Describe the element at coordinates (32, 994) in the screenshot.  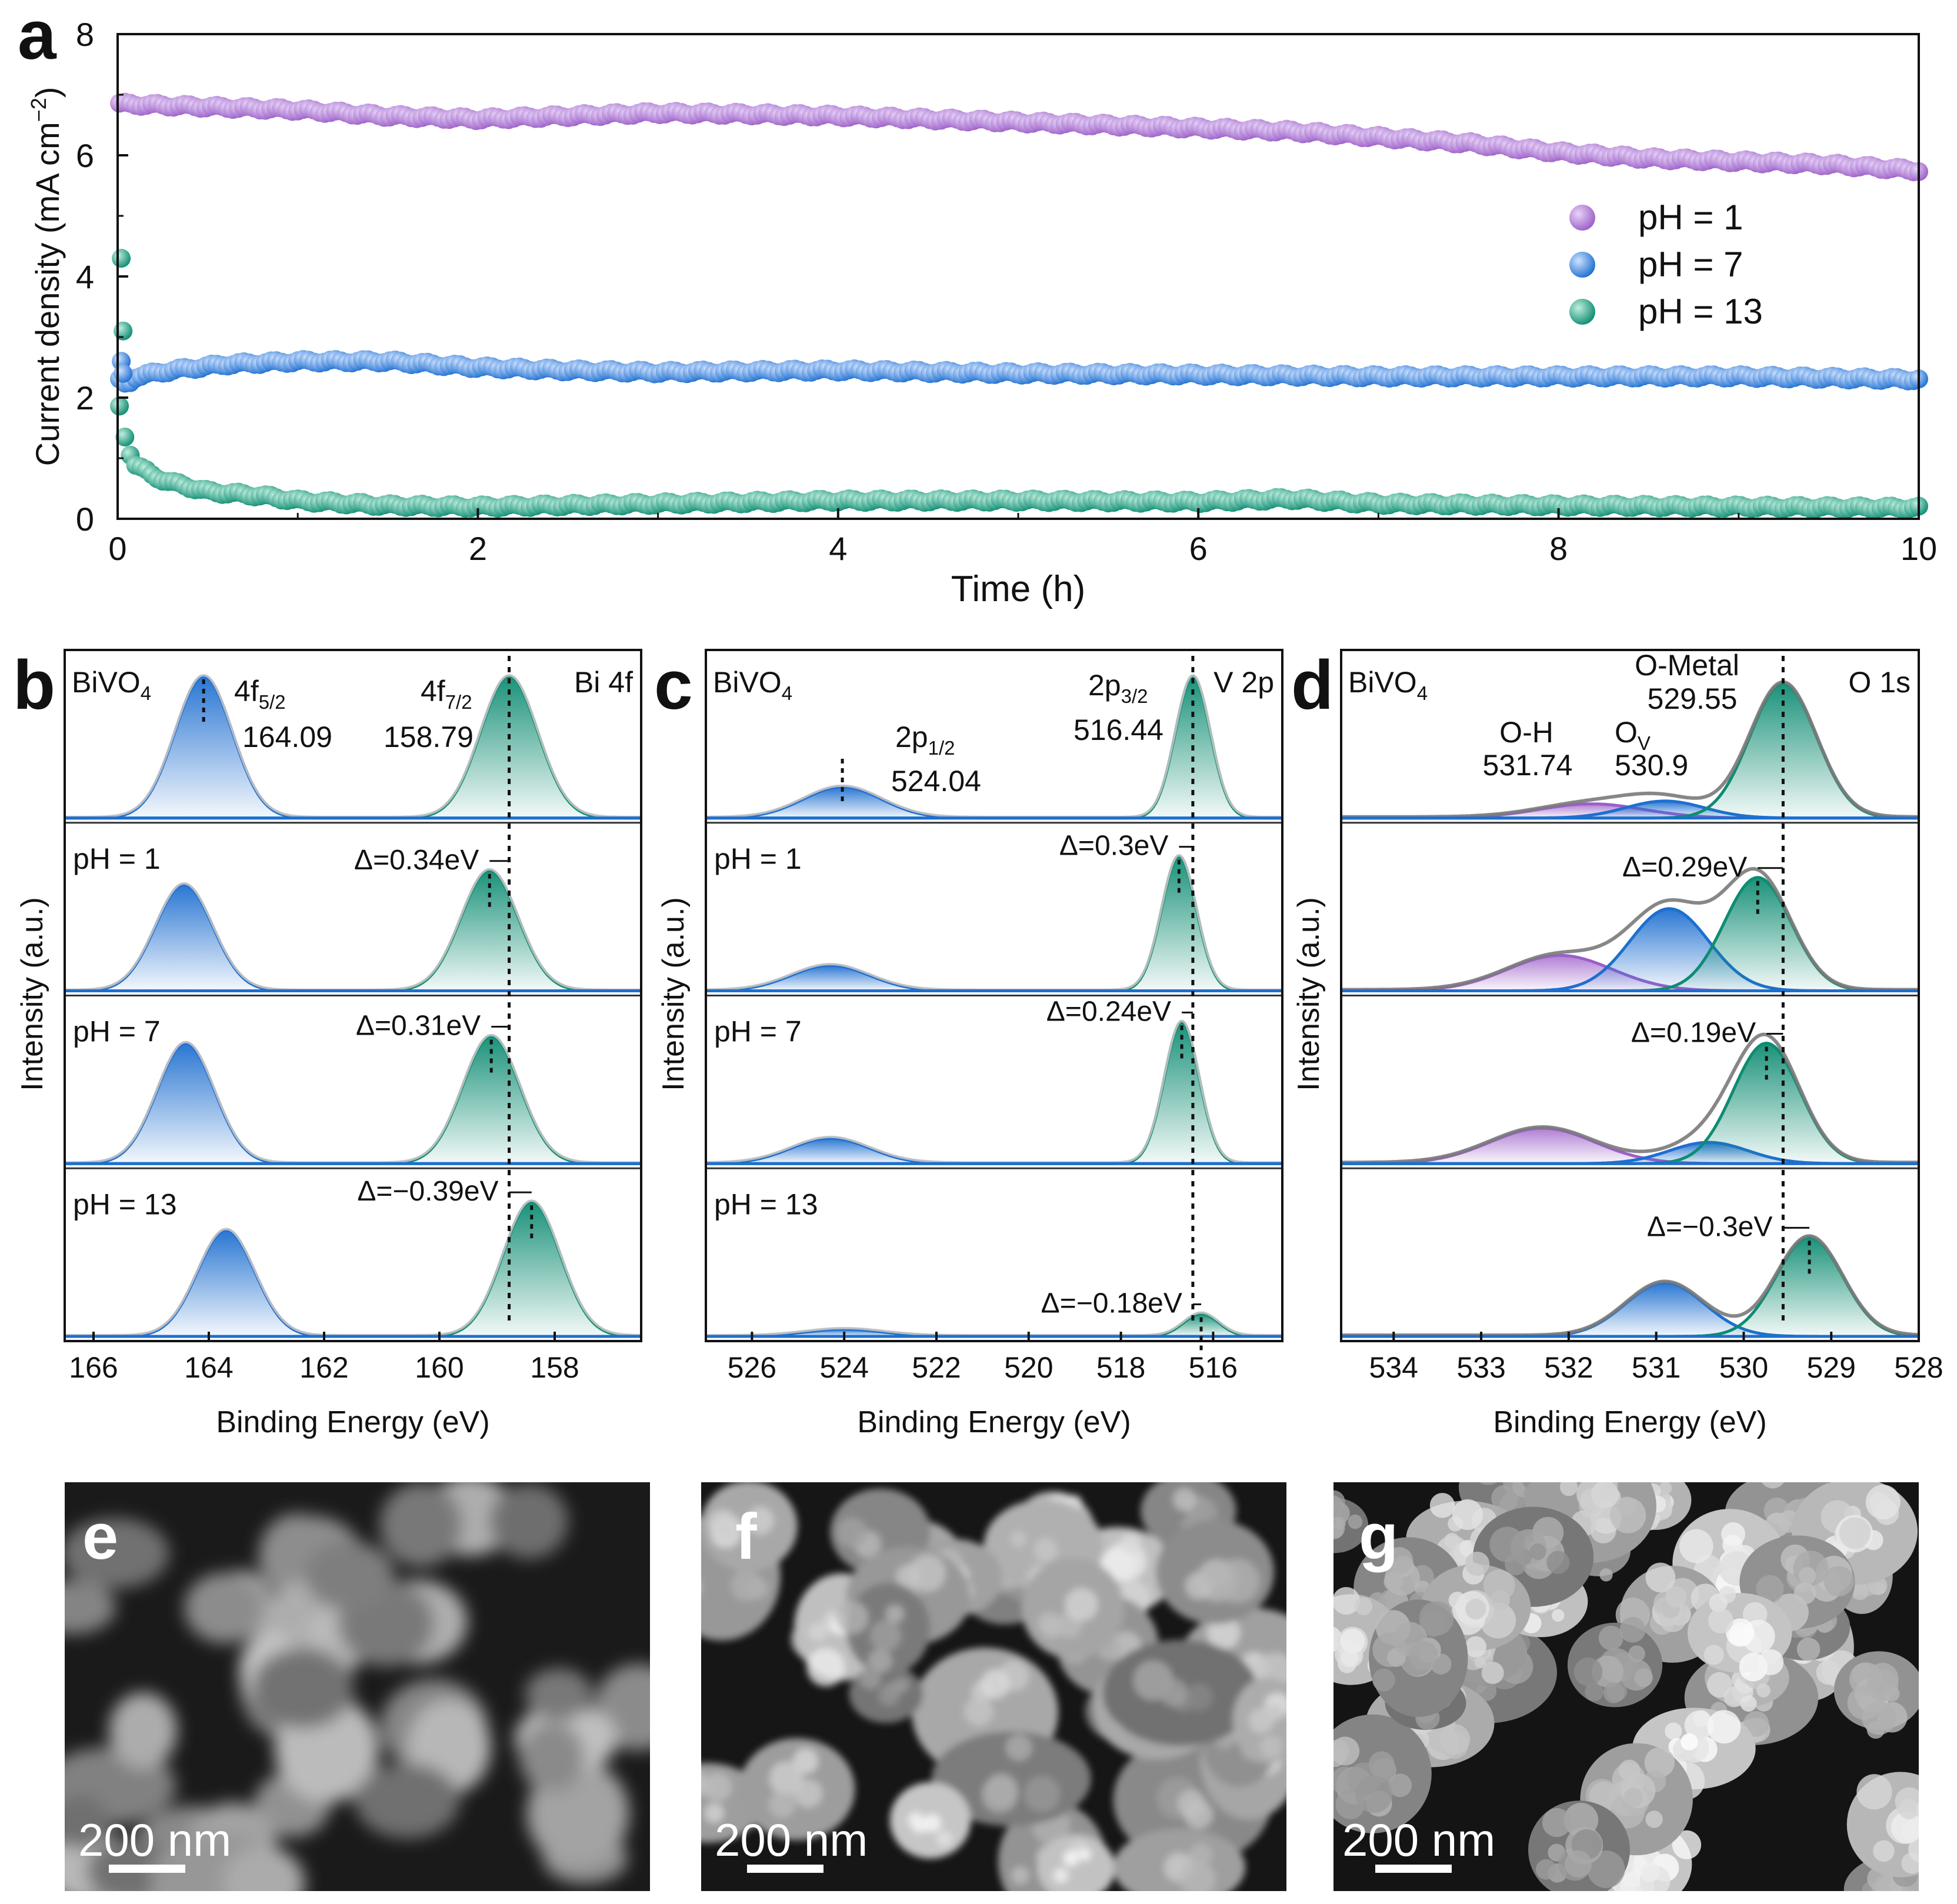
I see `y-axis-label-b: Intensity (a.u.)` at that location.